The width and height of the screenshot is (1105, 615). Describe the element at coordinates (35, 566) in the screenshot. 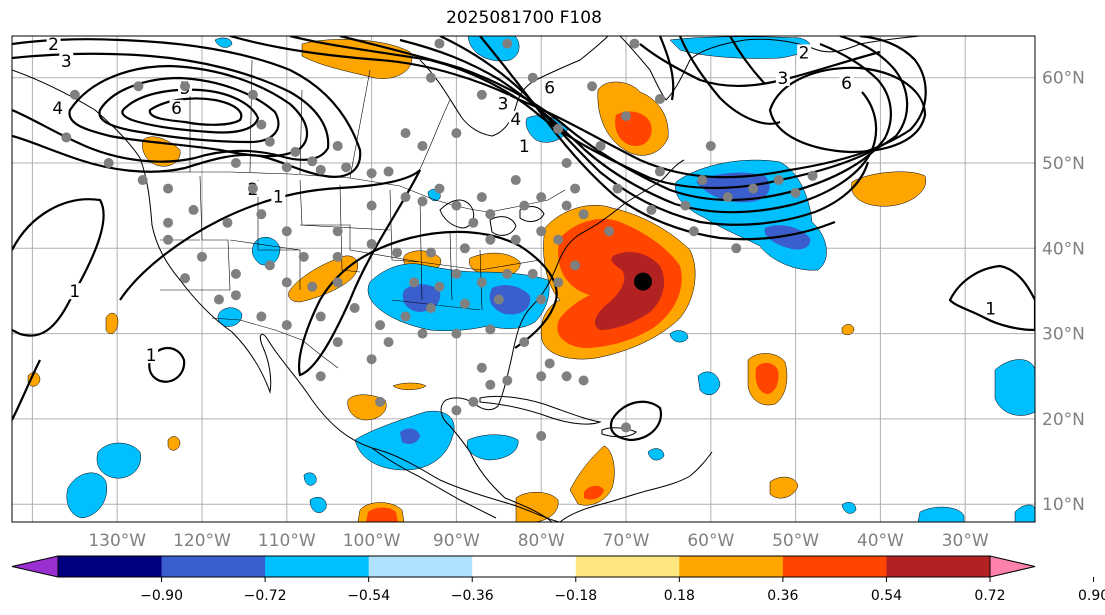

I see `colorbar-extend-low` at that location.